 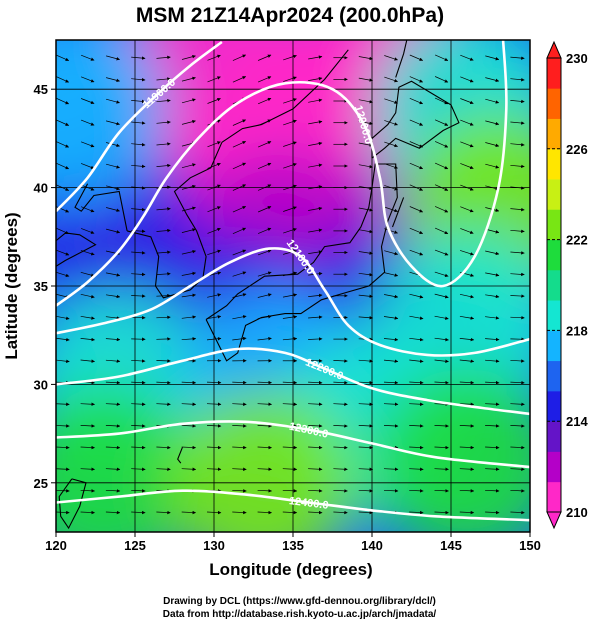 I want to click on colorbar-label-0: 210, so click(x=577, y=512).